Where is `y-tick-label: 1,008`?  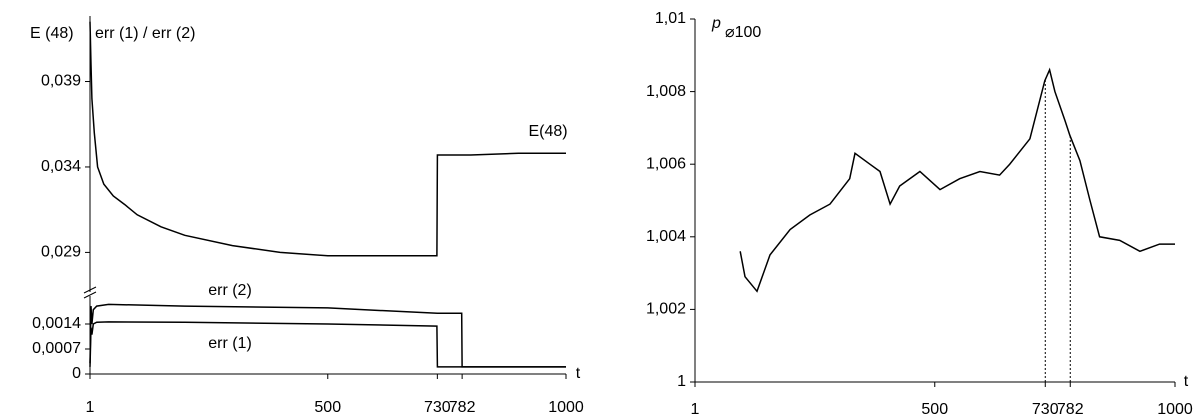
y-tick-label: 1,008 is located at coordinates (666, 91).